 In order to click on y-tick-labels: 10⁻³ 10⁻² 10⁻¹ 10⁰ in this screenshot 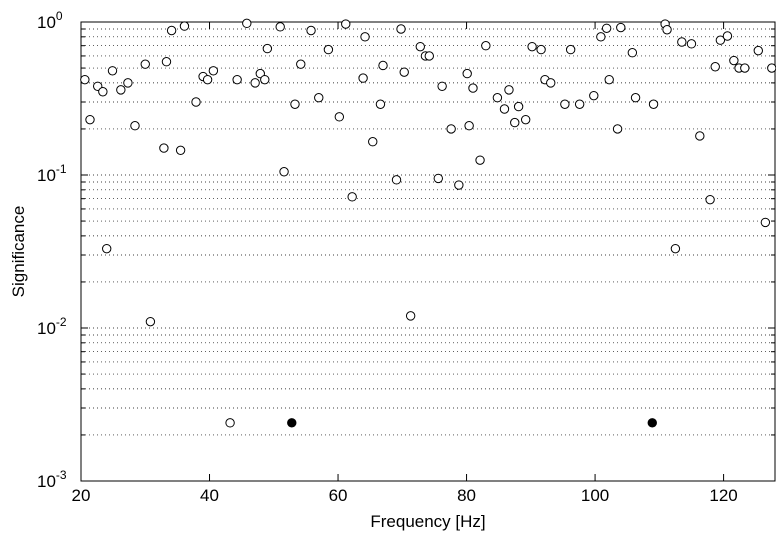, I will do `click(52, 250)`.